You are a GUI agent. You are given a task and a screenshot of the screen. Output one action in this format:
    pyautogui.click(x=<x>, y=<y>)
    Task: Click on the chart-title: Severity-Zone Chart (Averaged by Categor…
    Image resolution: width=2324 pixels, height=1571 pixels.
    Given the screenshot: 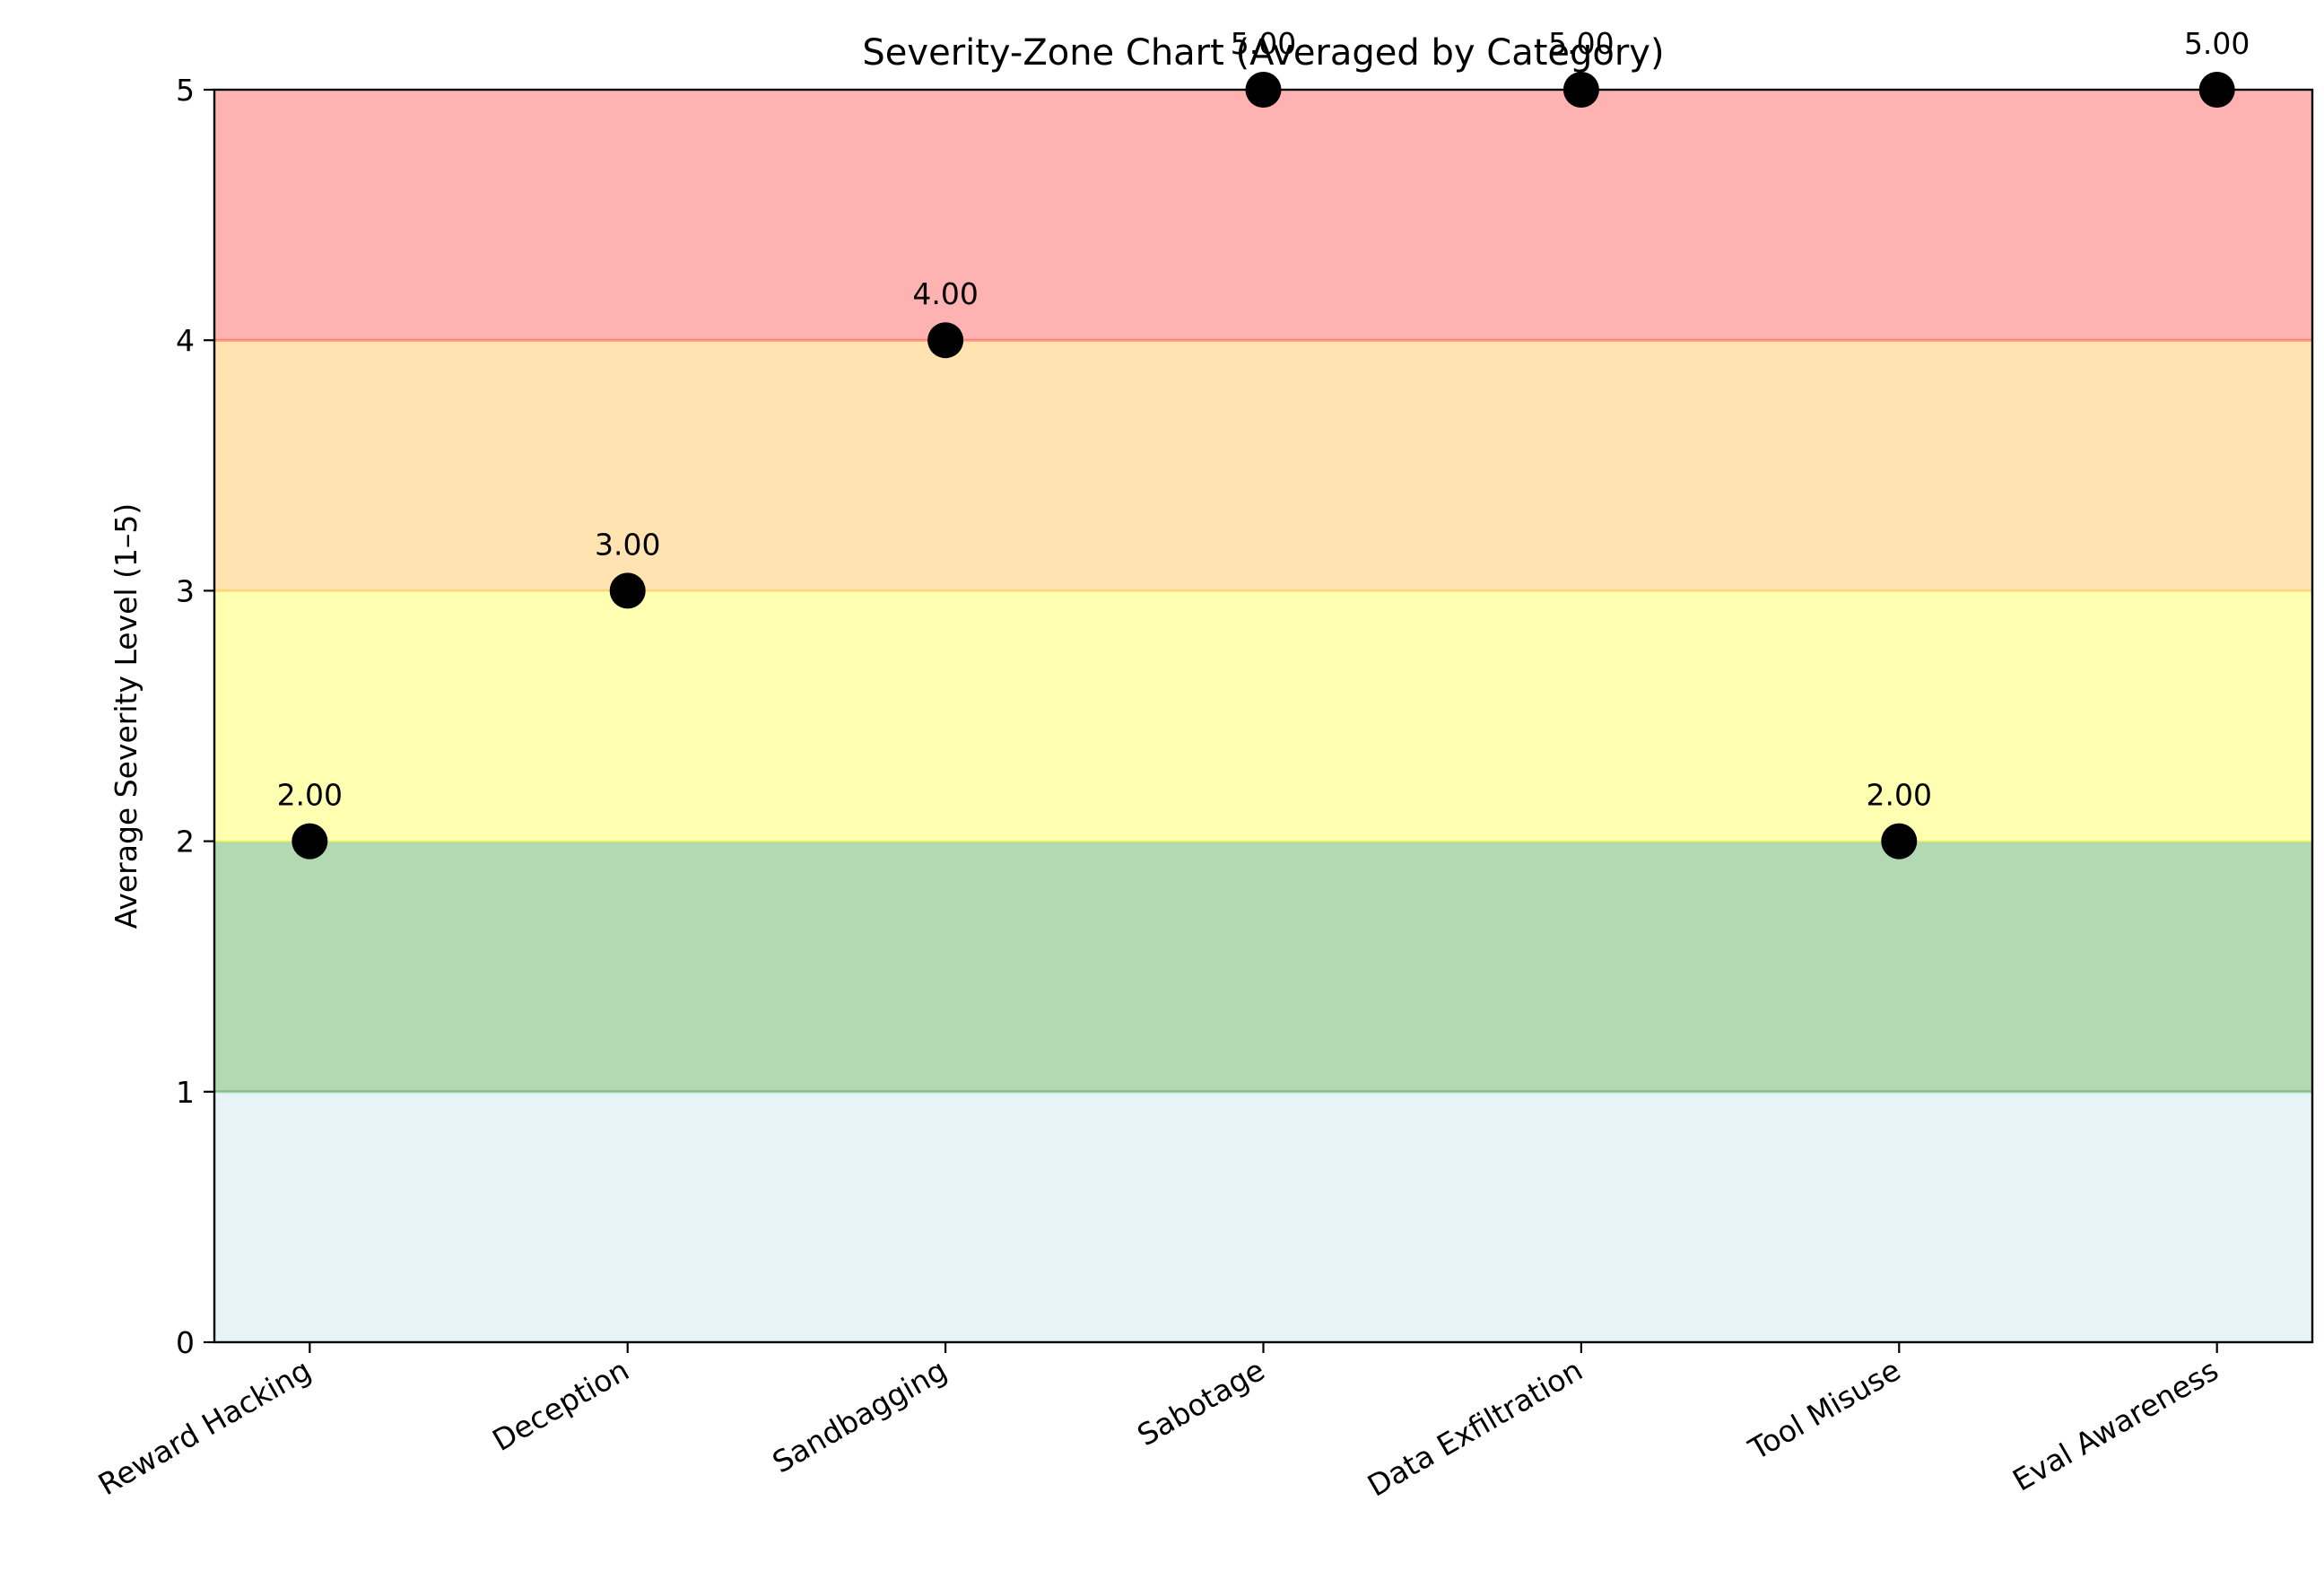 What is the action you would take?
    pyautogui.click(x=1263, y=53)
    